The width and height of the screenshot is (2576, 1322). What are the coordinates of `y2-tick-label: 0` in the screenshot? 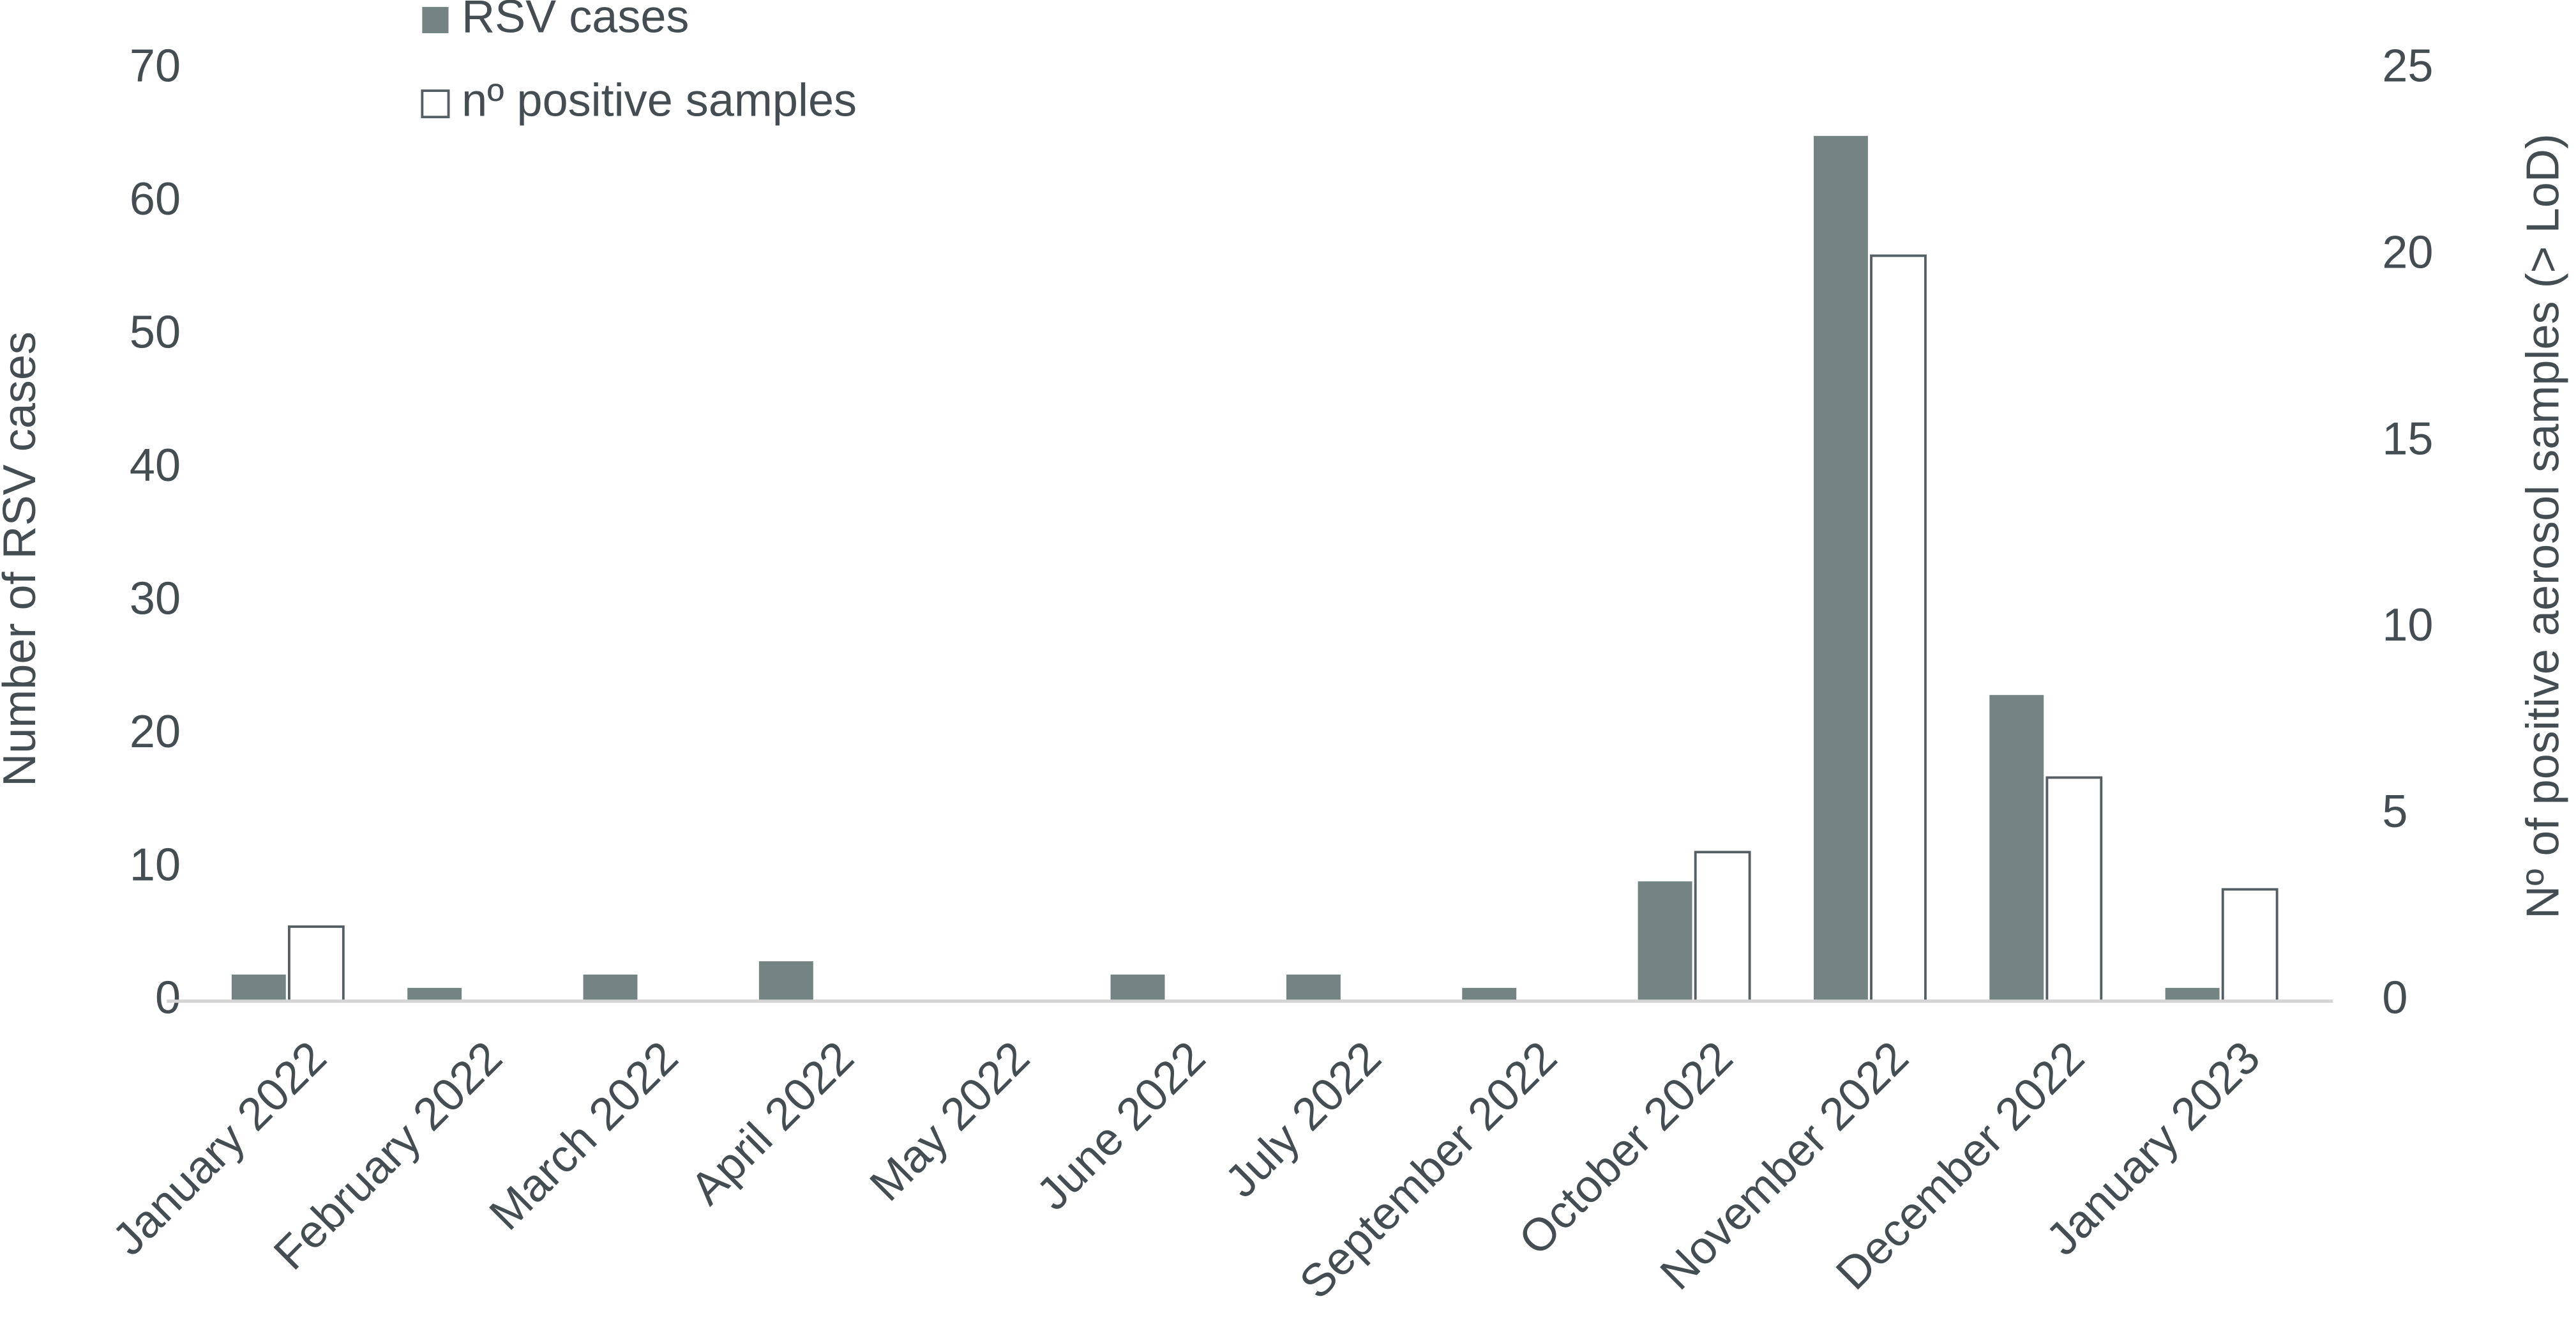 It's located at (2394, 999).